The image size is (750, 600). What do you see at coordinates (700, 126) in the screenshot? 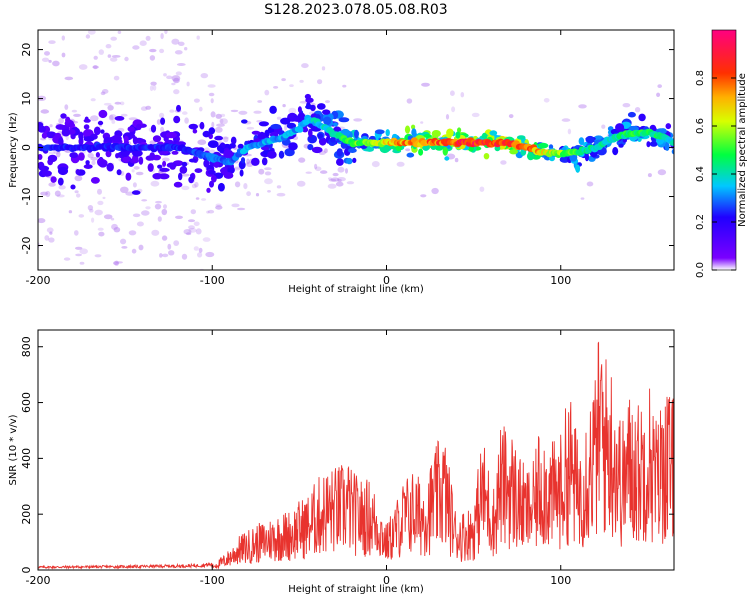
I see `colorbar-tick-label: 0.6` at bounding box center [700, 126].